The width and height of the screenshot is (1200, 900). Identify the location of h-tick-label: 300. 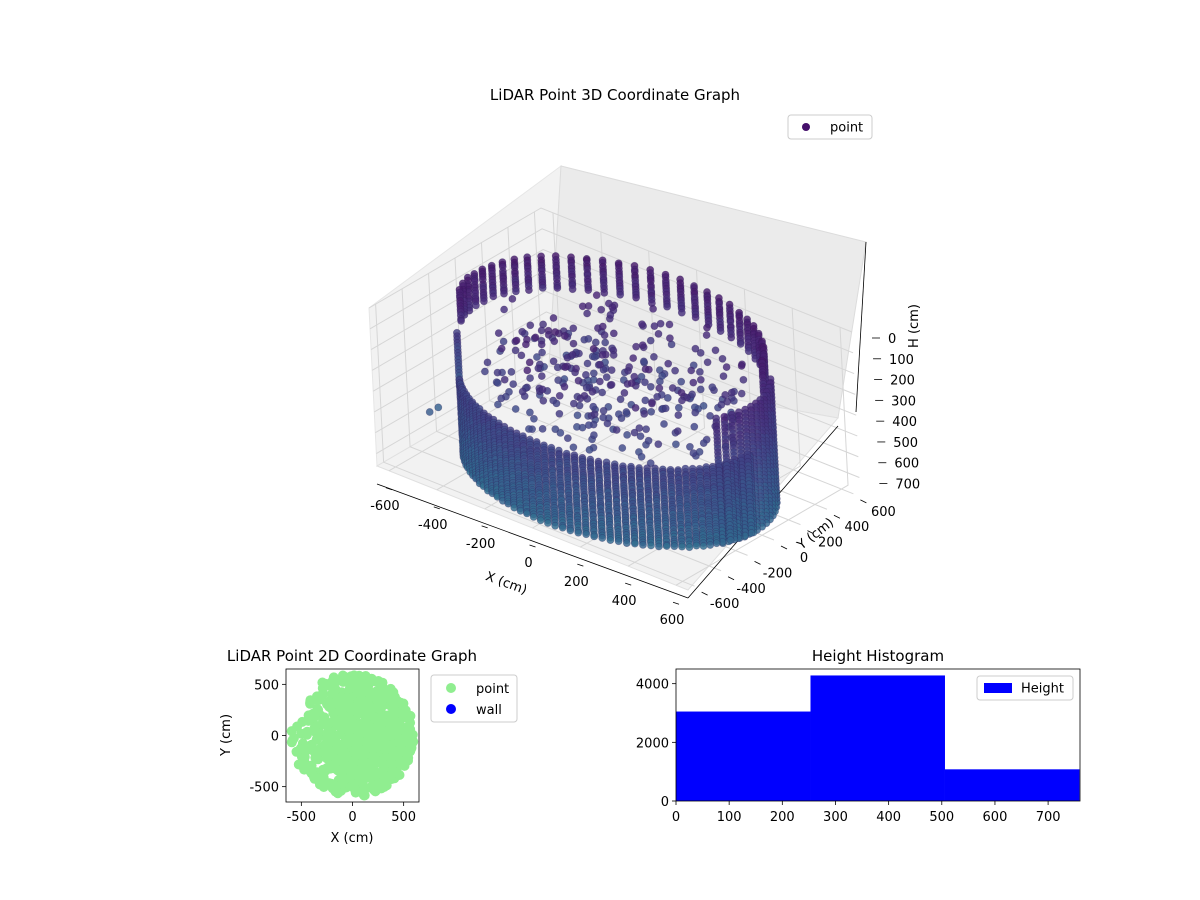
(903, 401).